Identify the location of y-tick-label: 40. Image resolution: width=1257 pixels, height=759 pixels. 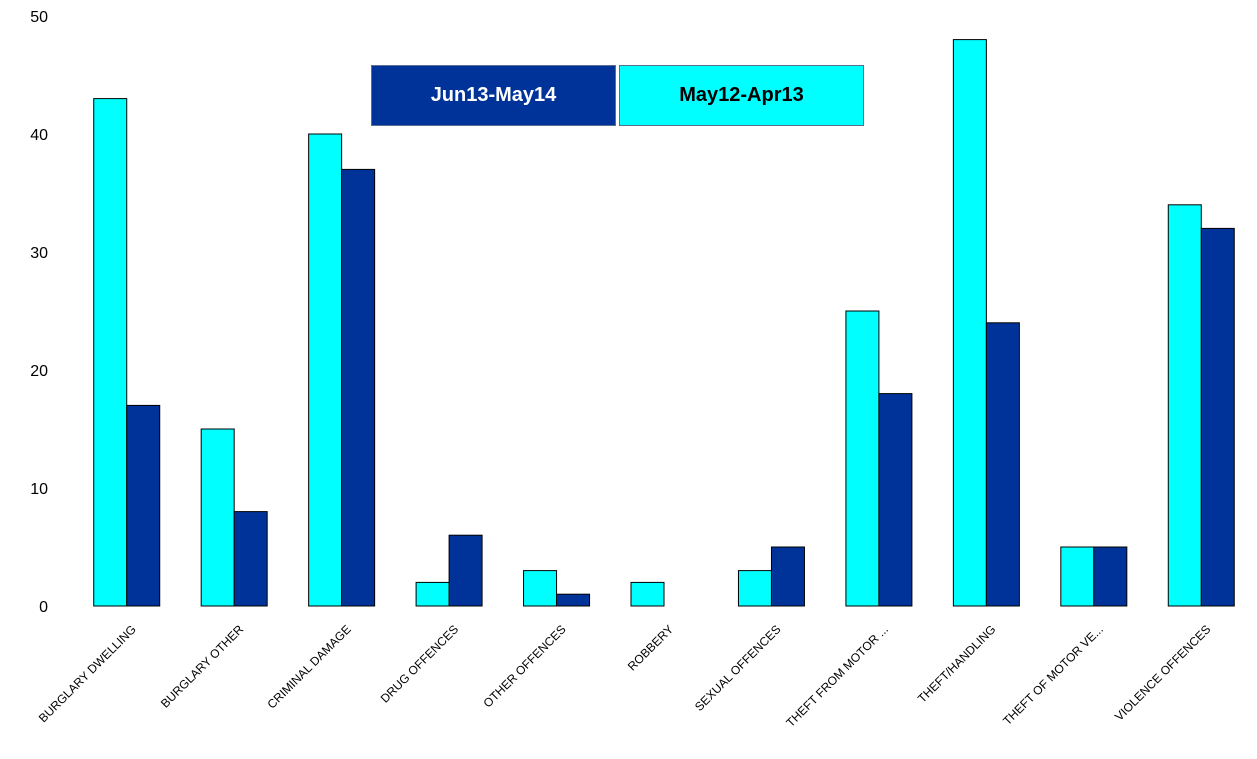
(39, 135).